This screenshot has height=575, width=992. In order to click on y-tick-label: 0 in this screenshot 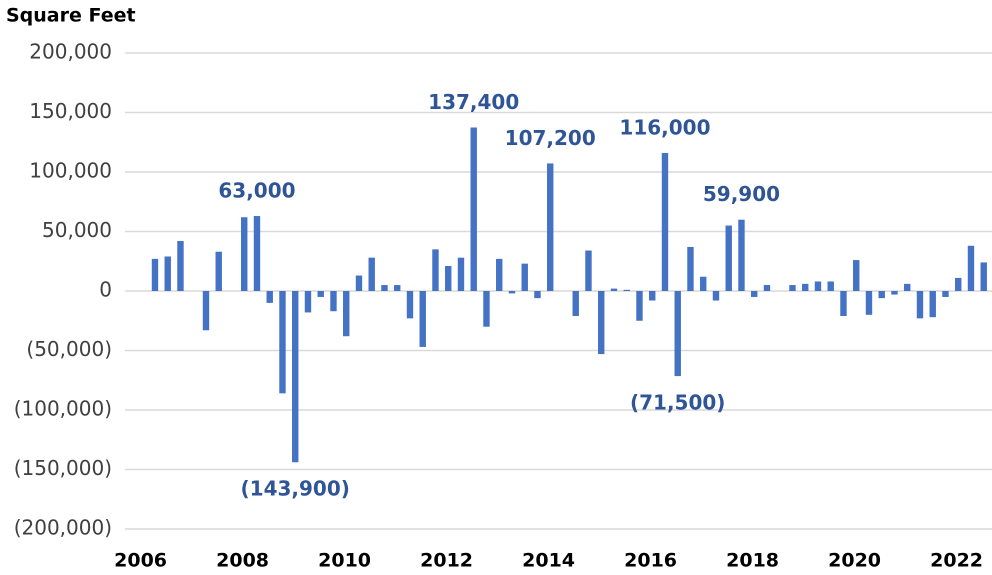, I will do `click(105, 290)`.